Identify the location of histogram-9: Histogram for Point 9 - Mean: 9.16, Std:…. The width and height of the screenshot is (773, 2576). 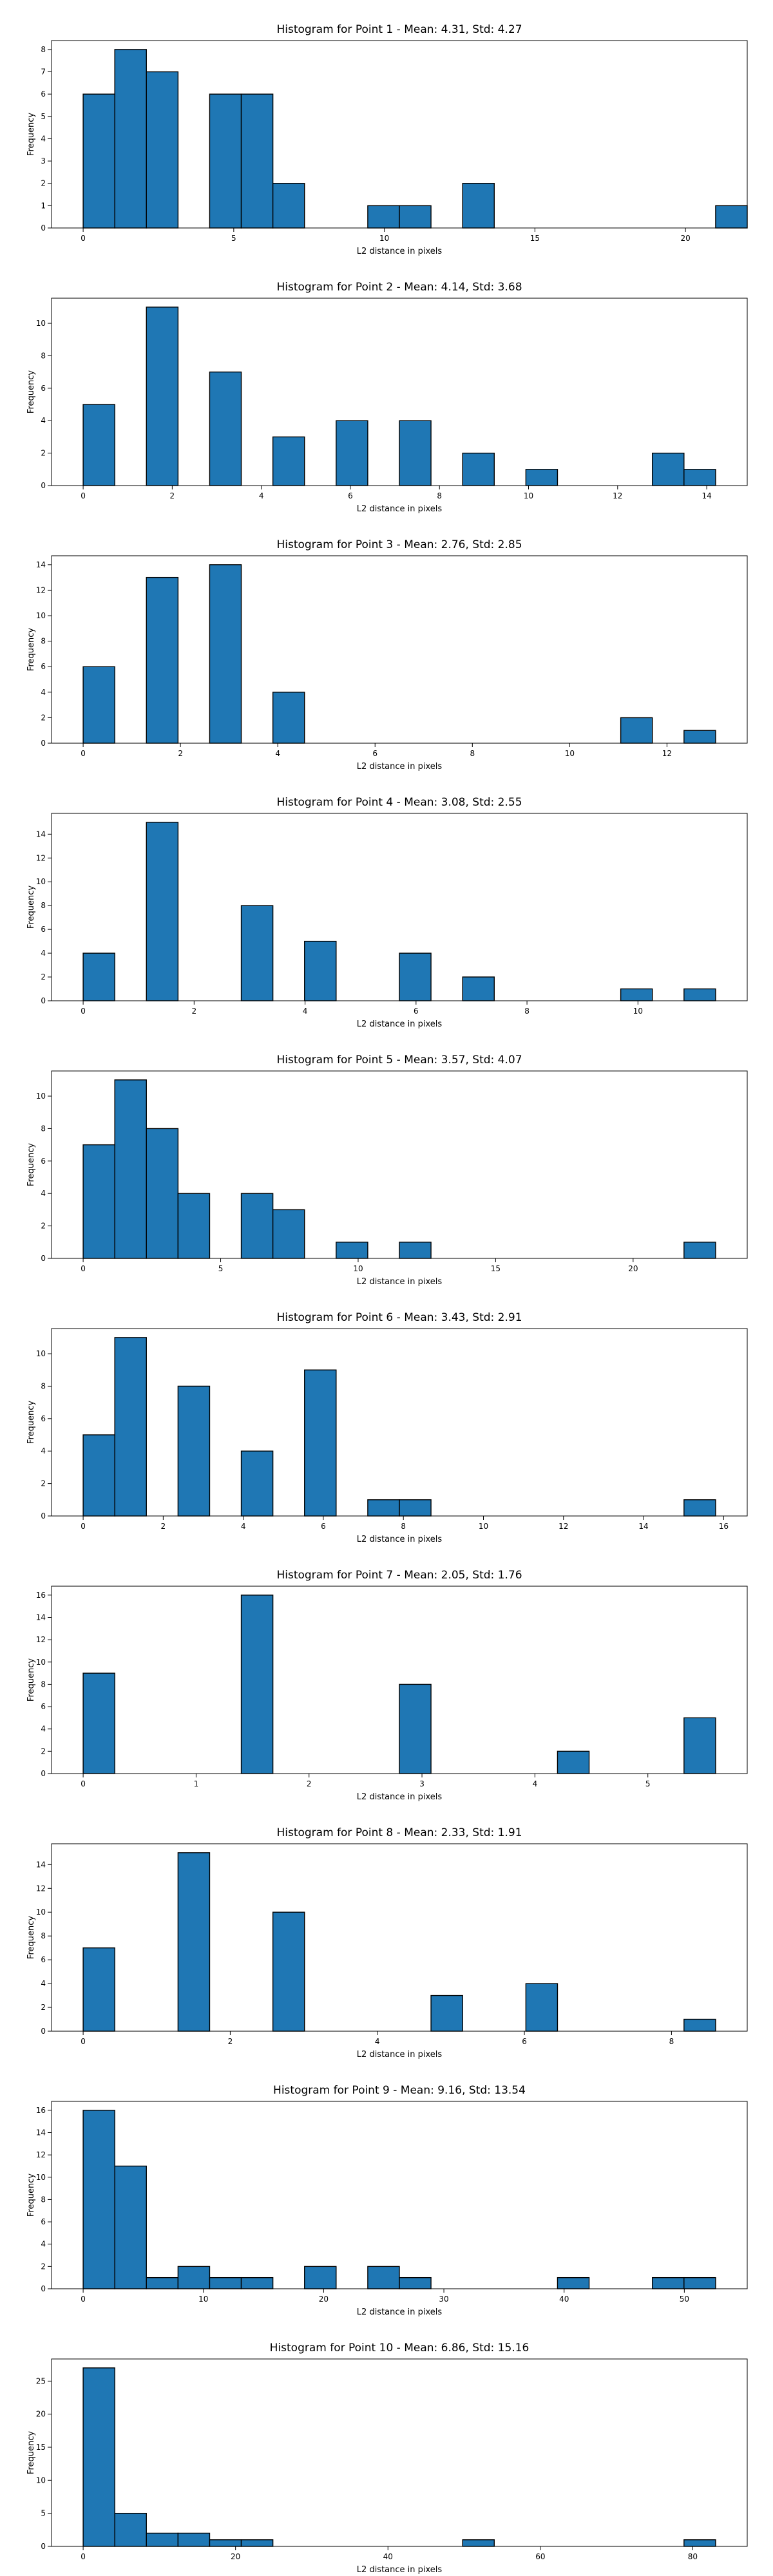
(387, 2200).